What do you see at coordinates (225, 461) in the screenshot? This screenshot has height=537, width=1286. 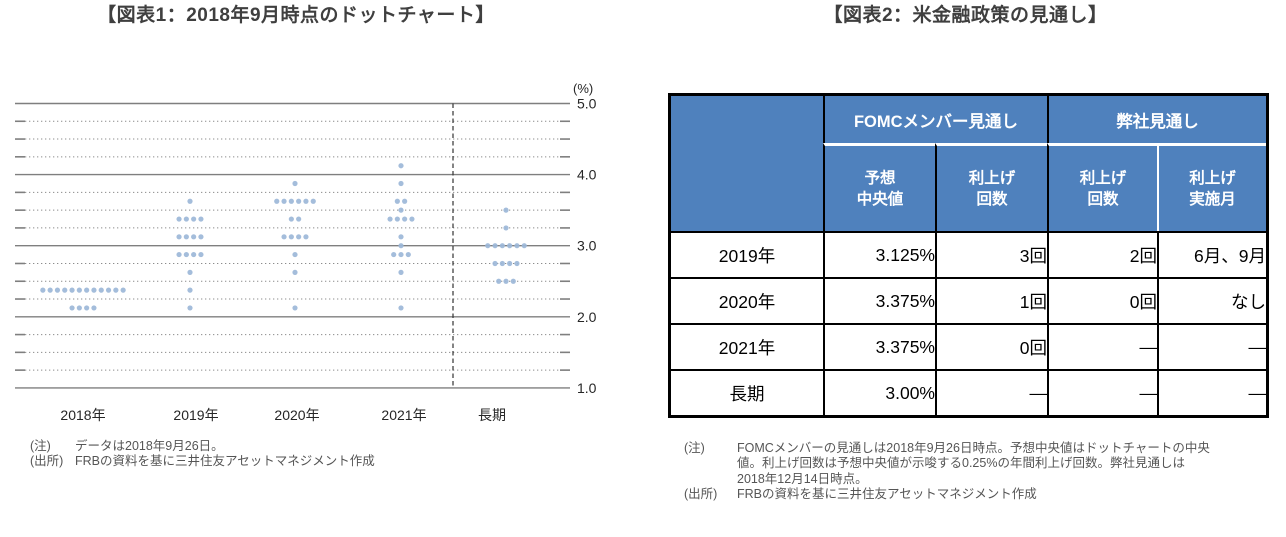 I see `source-text: FRBの資料を基に三井住友アセットマネジメント作成` at bounding box center [225, 461].